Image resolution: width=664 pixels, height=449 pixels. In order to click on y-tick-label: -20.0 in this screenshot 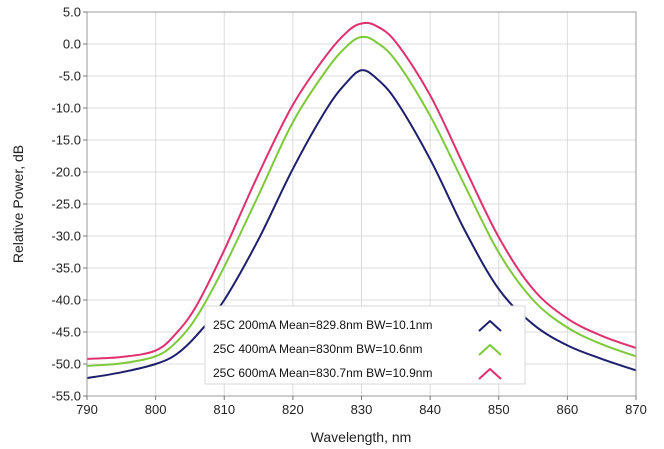, I will do `click(66, 172)`.